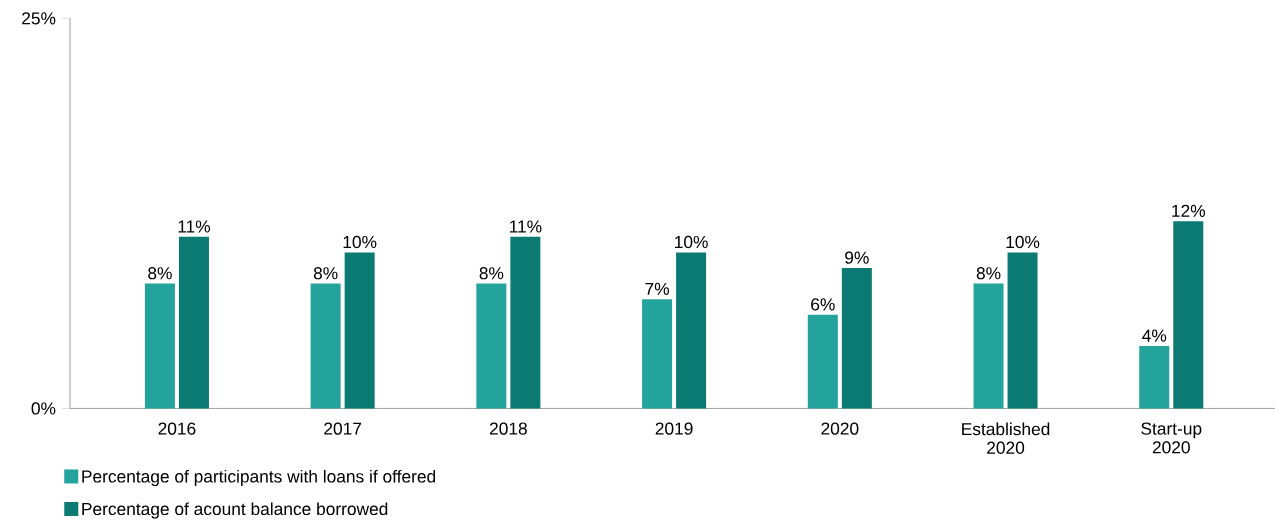  I want to click on data-label: 6%, so click(823, 304).